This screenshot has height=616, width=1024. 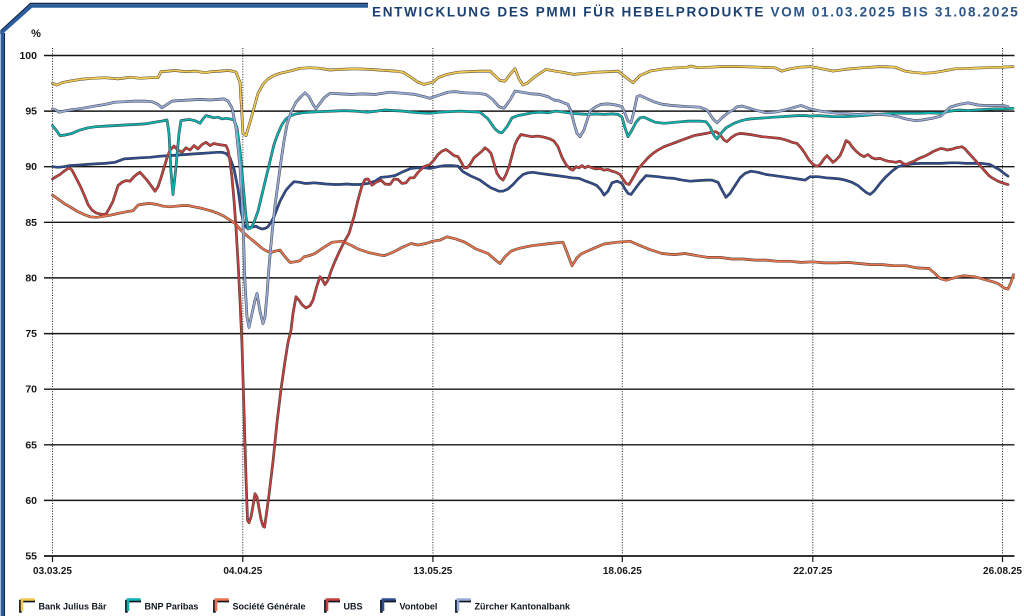 I want to click on svg-text: 90, so click(x=31, y=167).